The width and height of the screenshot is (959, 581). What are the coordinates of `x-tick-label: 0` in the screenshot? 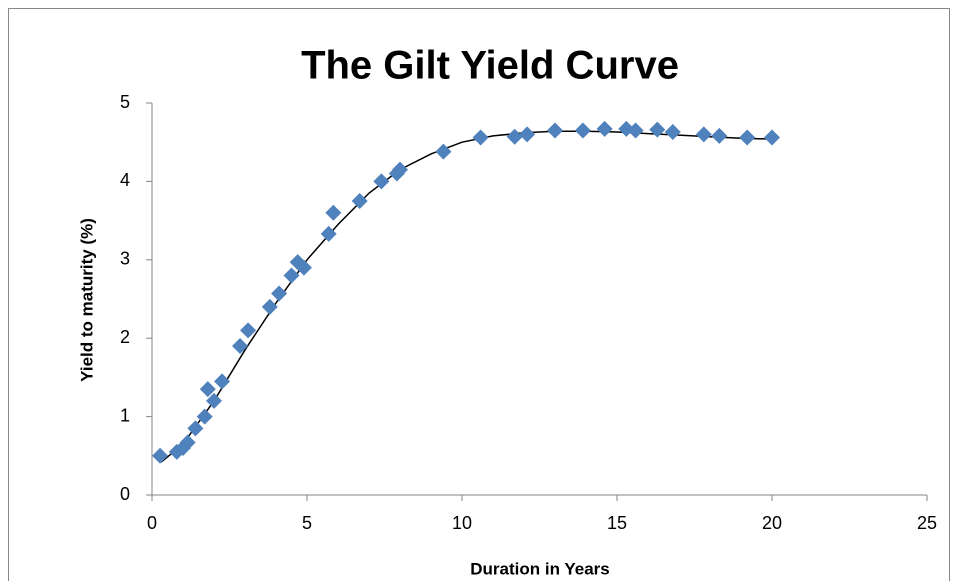 It's located at (152, 523).